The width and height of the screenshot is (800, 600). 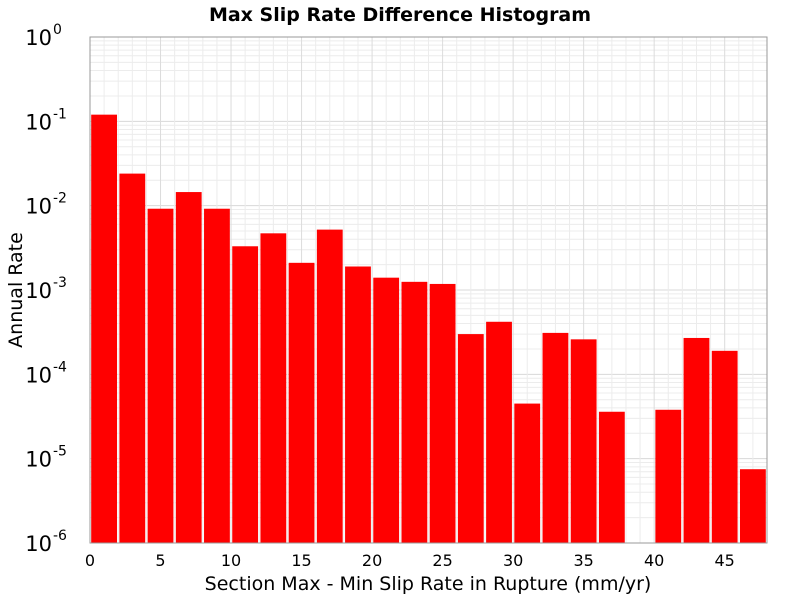 What do you see at coordinates (90, 560) in the screenshot?
I see `x-tick-label: 0` at bounding box center [90, 560].